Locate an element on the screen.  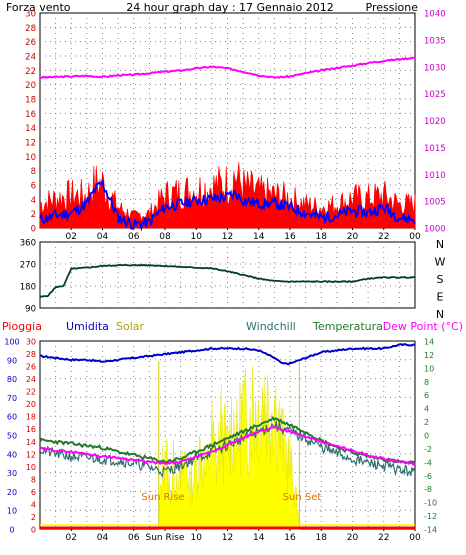
windchill-series is located at coordinates (227, 449).